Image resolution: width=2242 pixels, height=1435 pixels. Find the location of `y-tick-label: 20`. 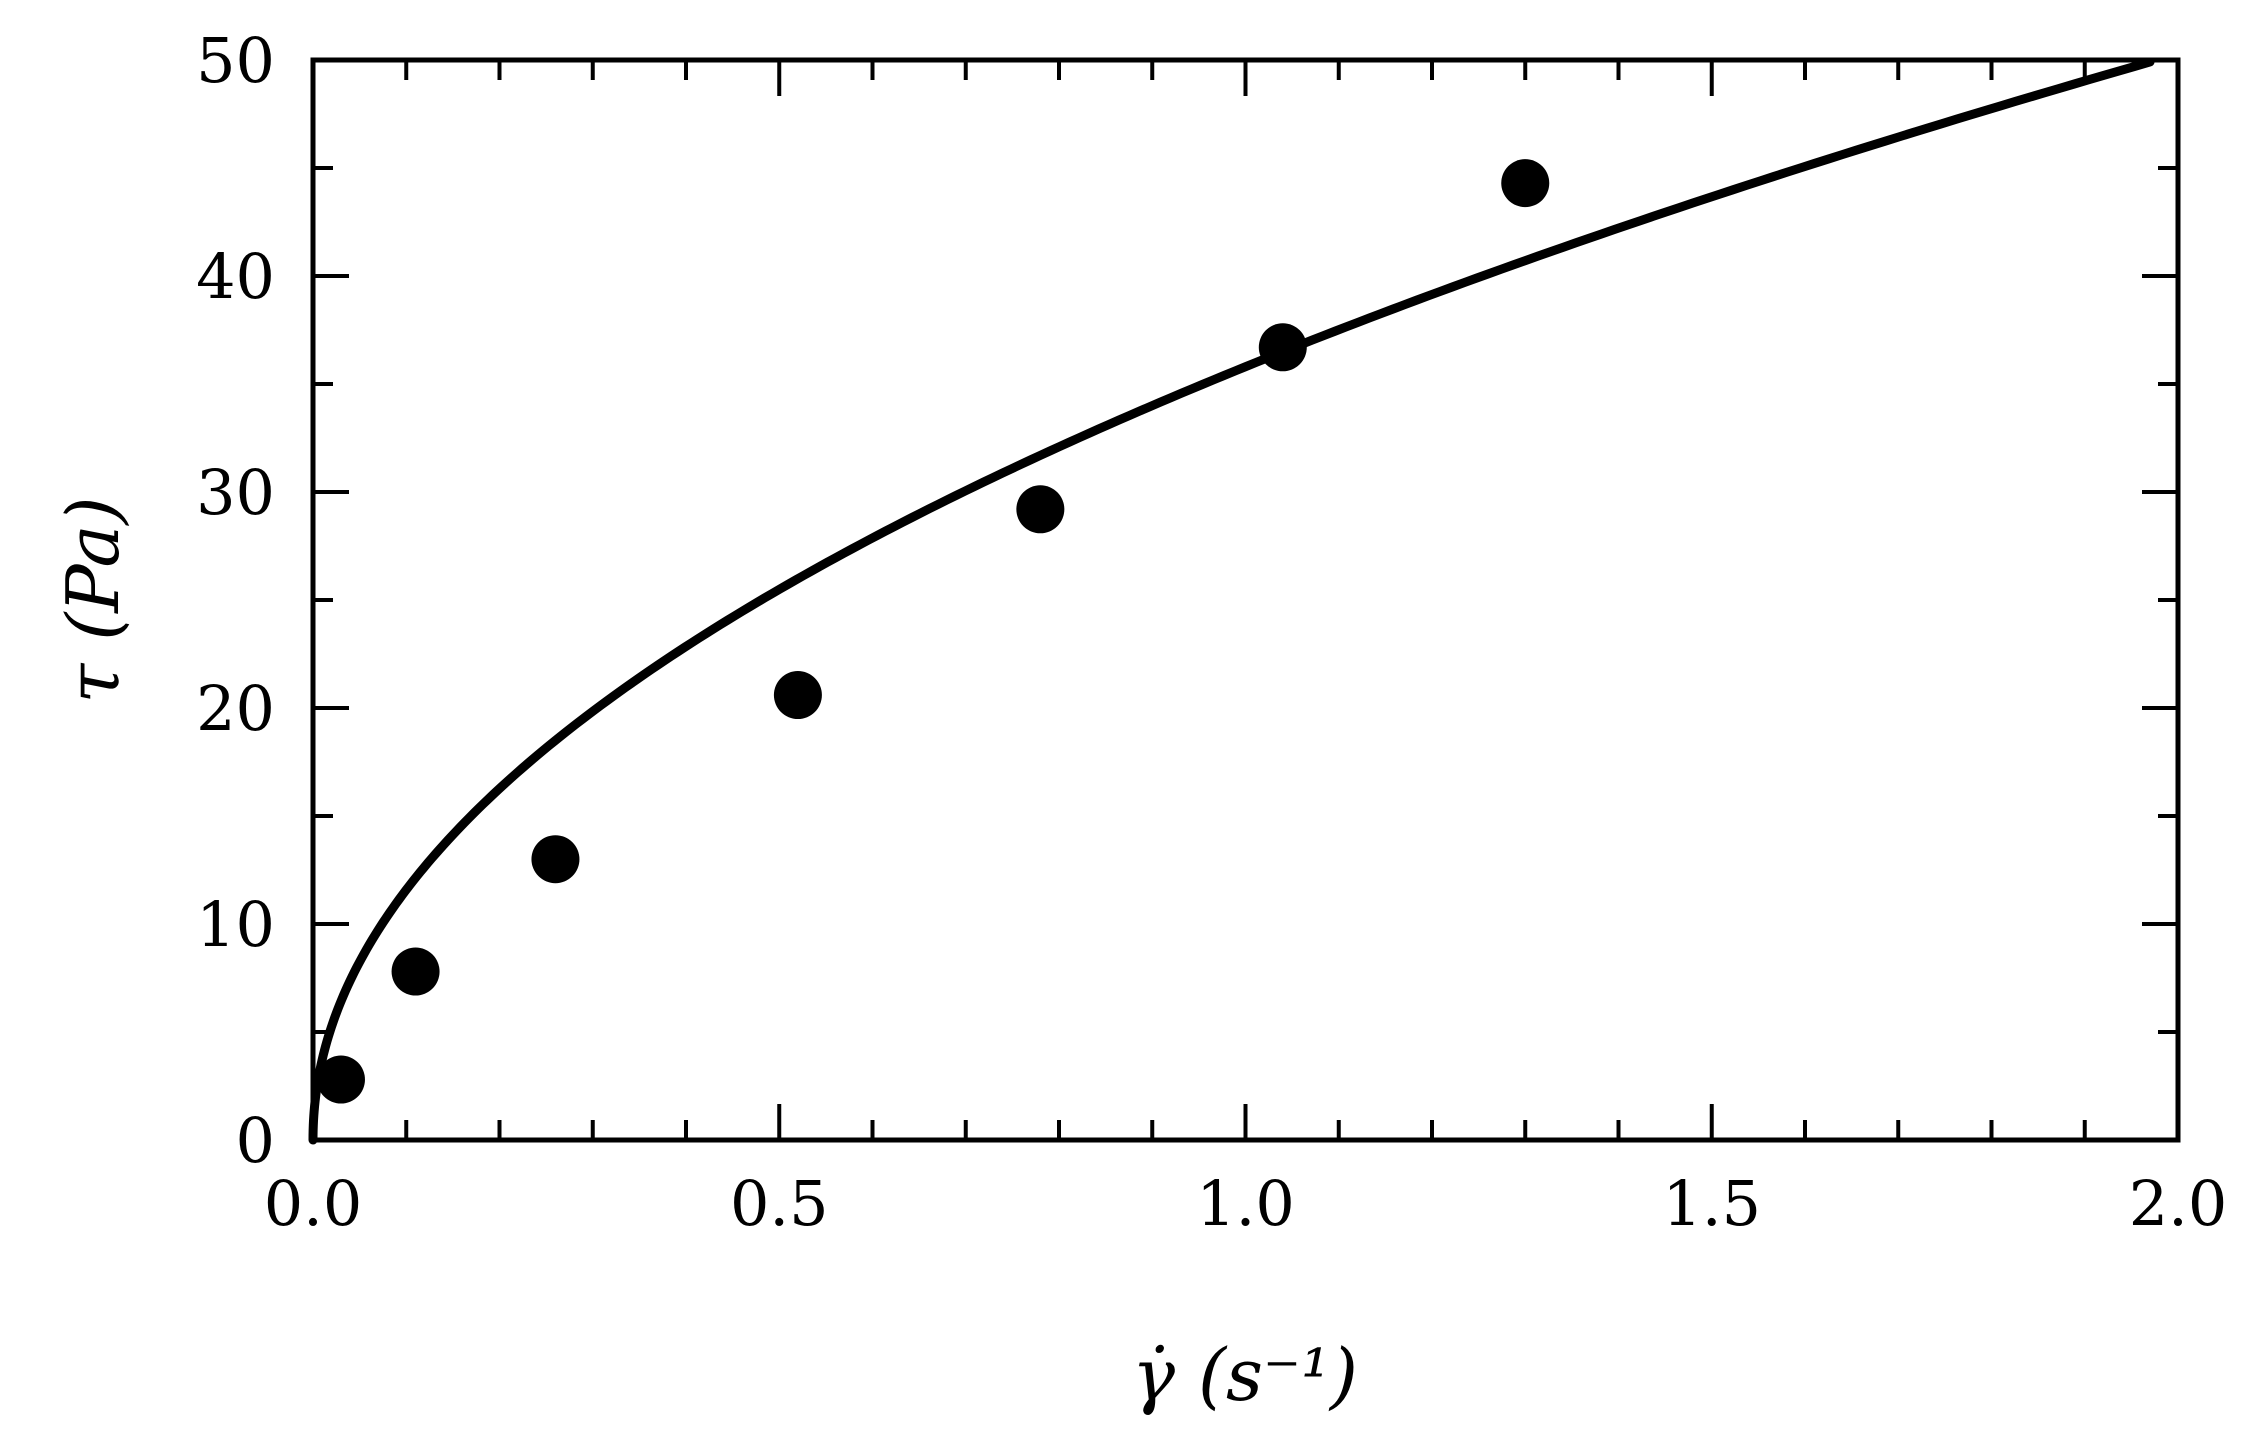

y-tick-label: 20 is located at coordinates (235, 708).